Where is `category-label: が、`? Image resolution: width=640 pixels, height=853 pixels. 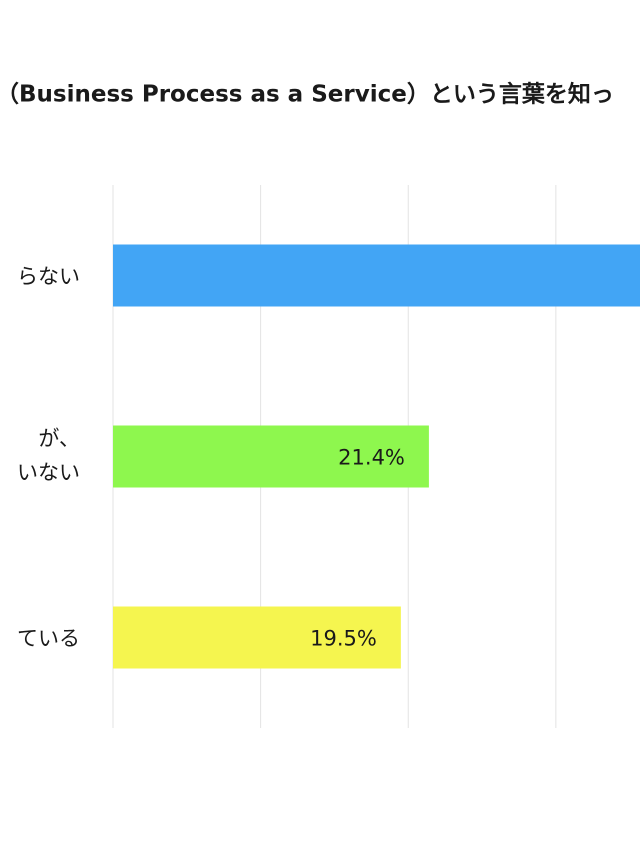 category-label: が、 is located at coordinates (59, 439).